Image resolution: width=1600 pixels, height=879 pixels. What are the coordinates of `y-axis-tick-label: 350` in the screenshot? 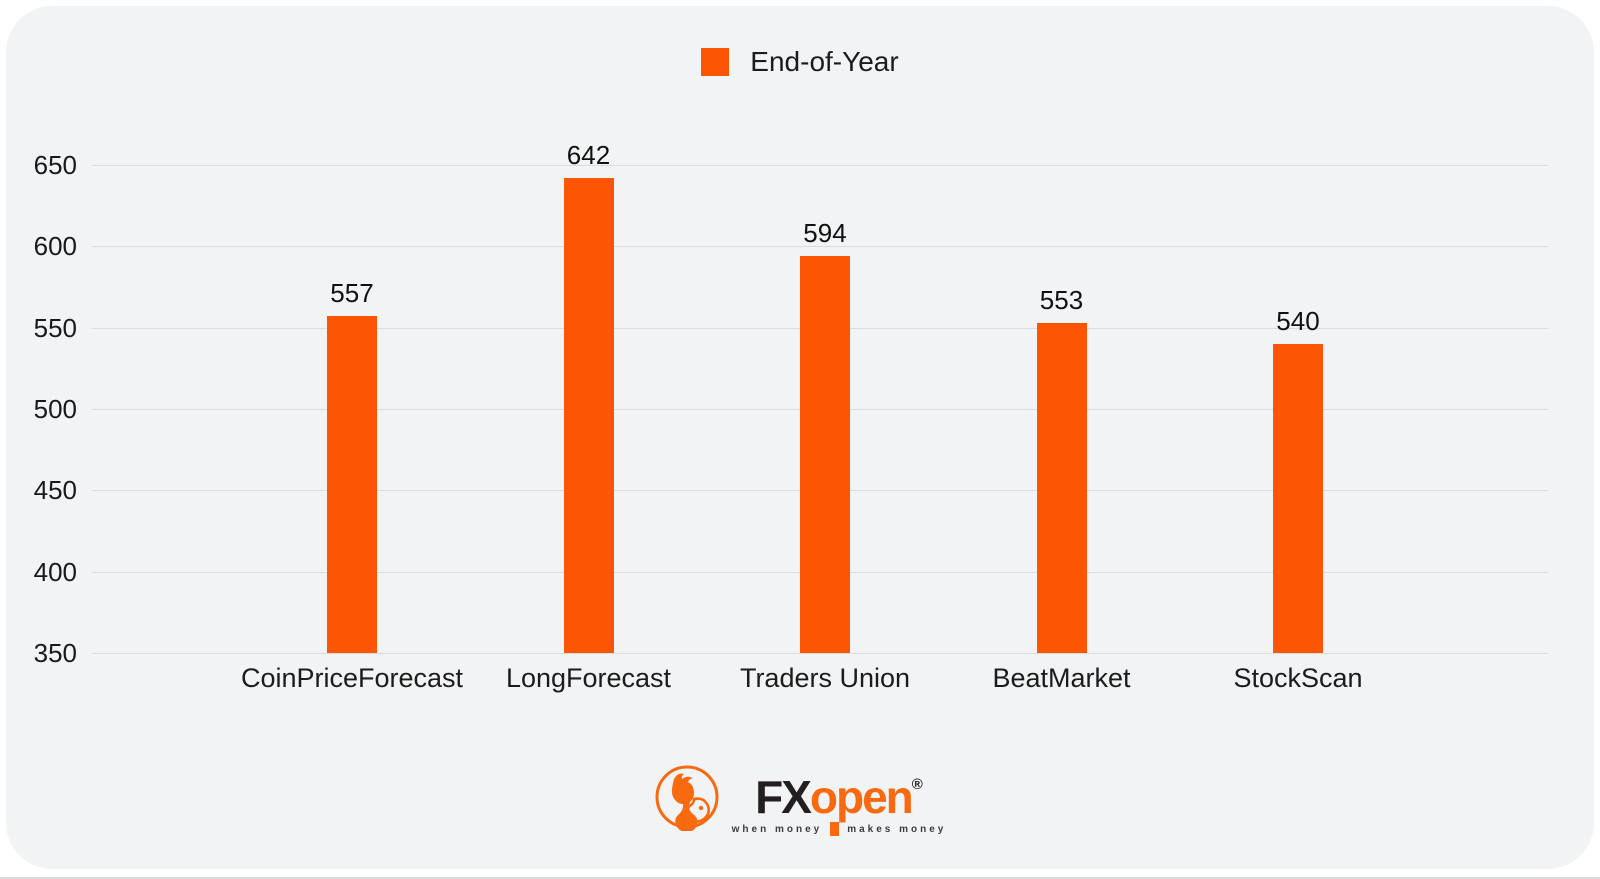 It's located at (55, 653).